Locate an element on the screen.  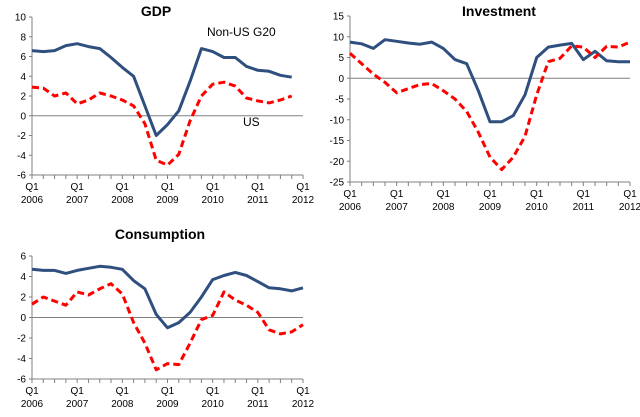
gdp-x-tick-year: 2011 is located at coordinates (258, 200).